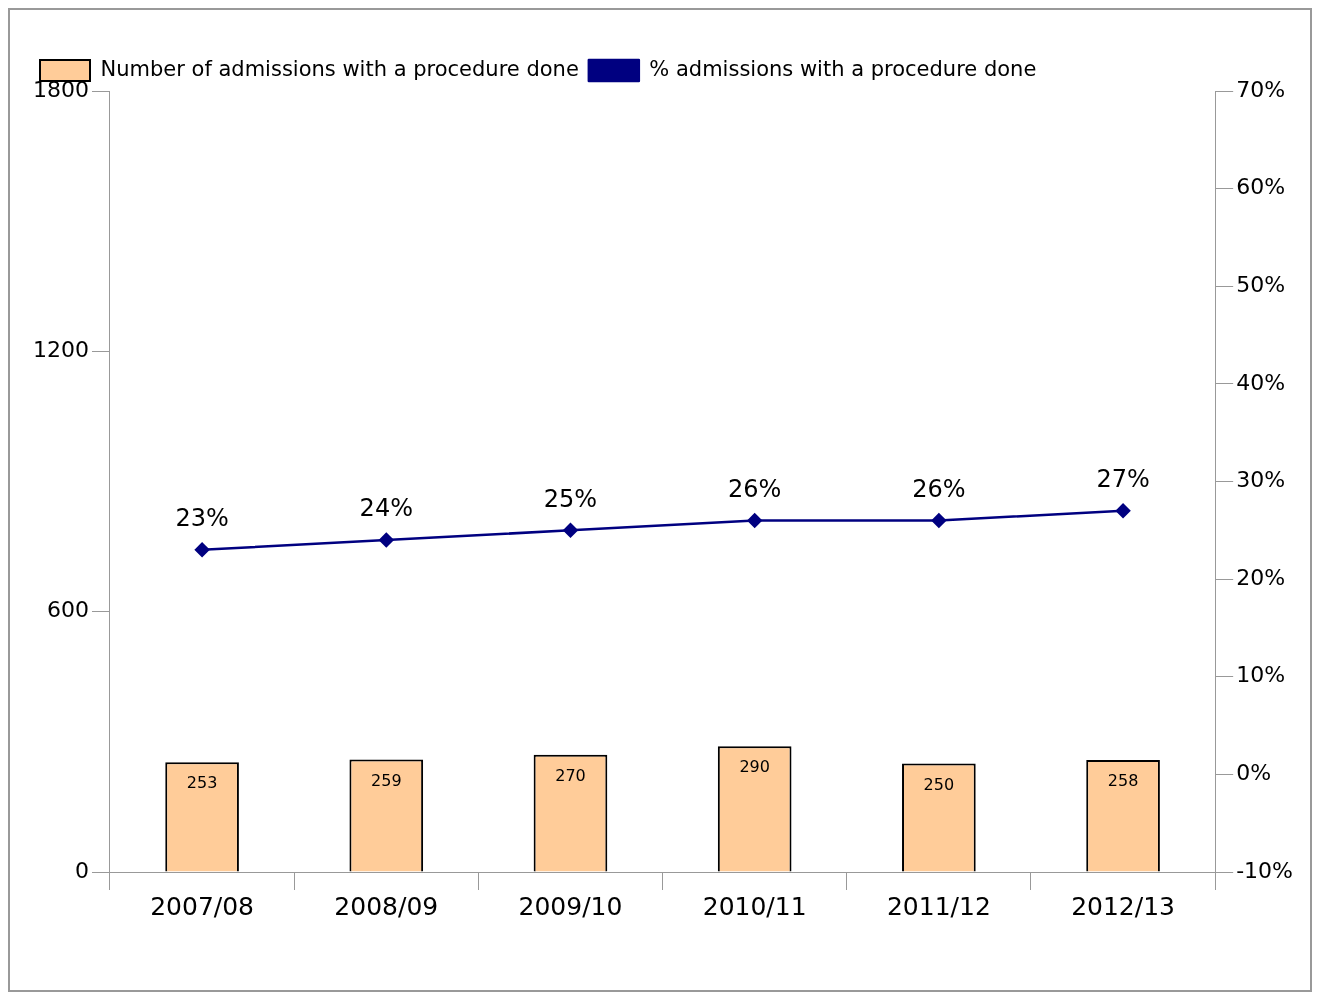 This screenshot has height=1000, width=1327. What do you see at coordinates (386, 508) in the screenshot?
I see `data-label: 24%` at bounding box center [386, 508].